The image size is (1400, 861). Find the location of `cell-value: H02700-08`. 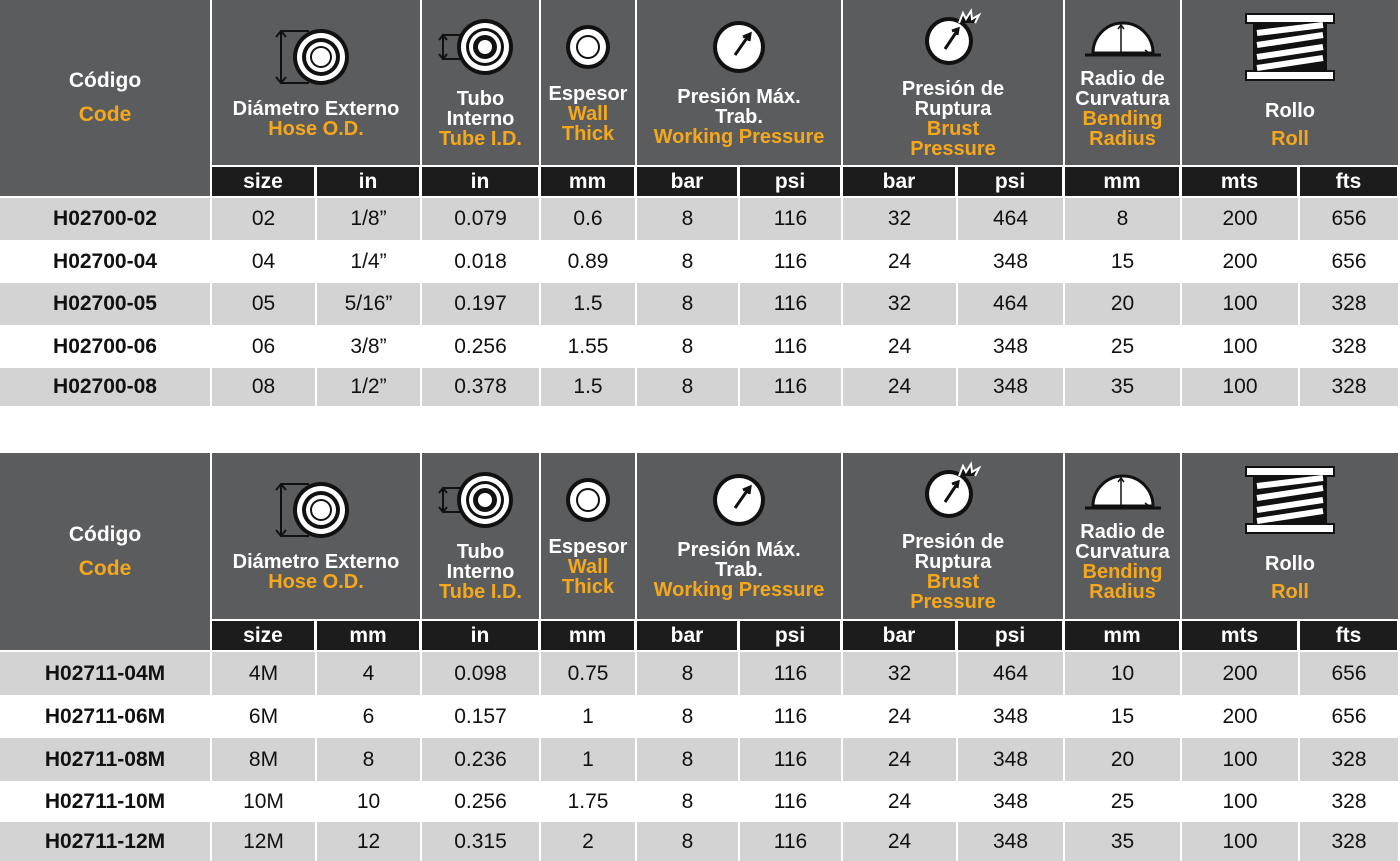

cell-value: H02700-08 is located at coordinates (105, 386).